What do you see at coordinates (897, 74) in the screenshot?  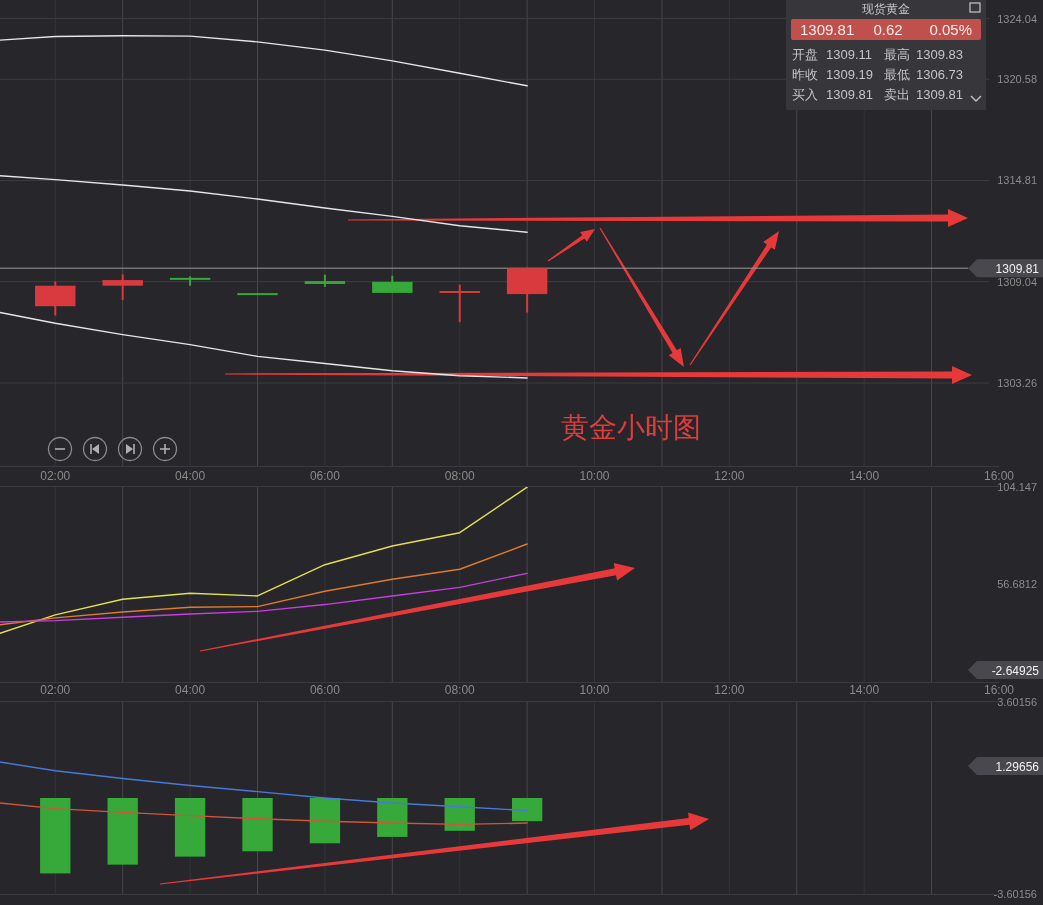 I see `annotation: 最低` at bounding box center [897, 74].